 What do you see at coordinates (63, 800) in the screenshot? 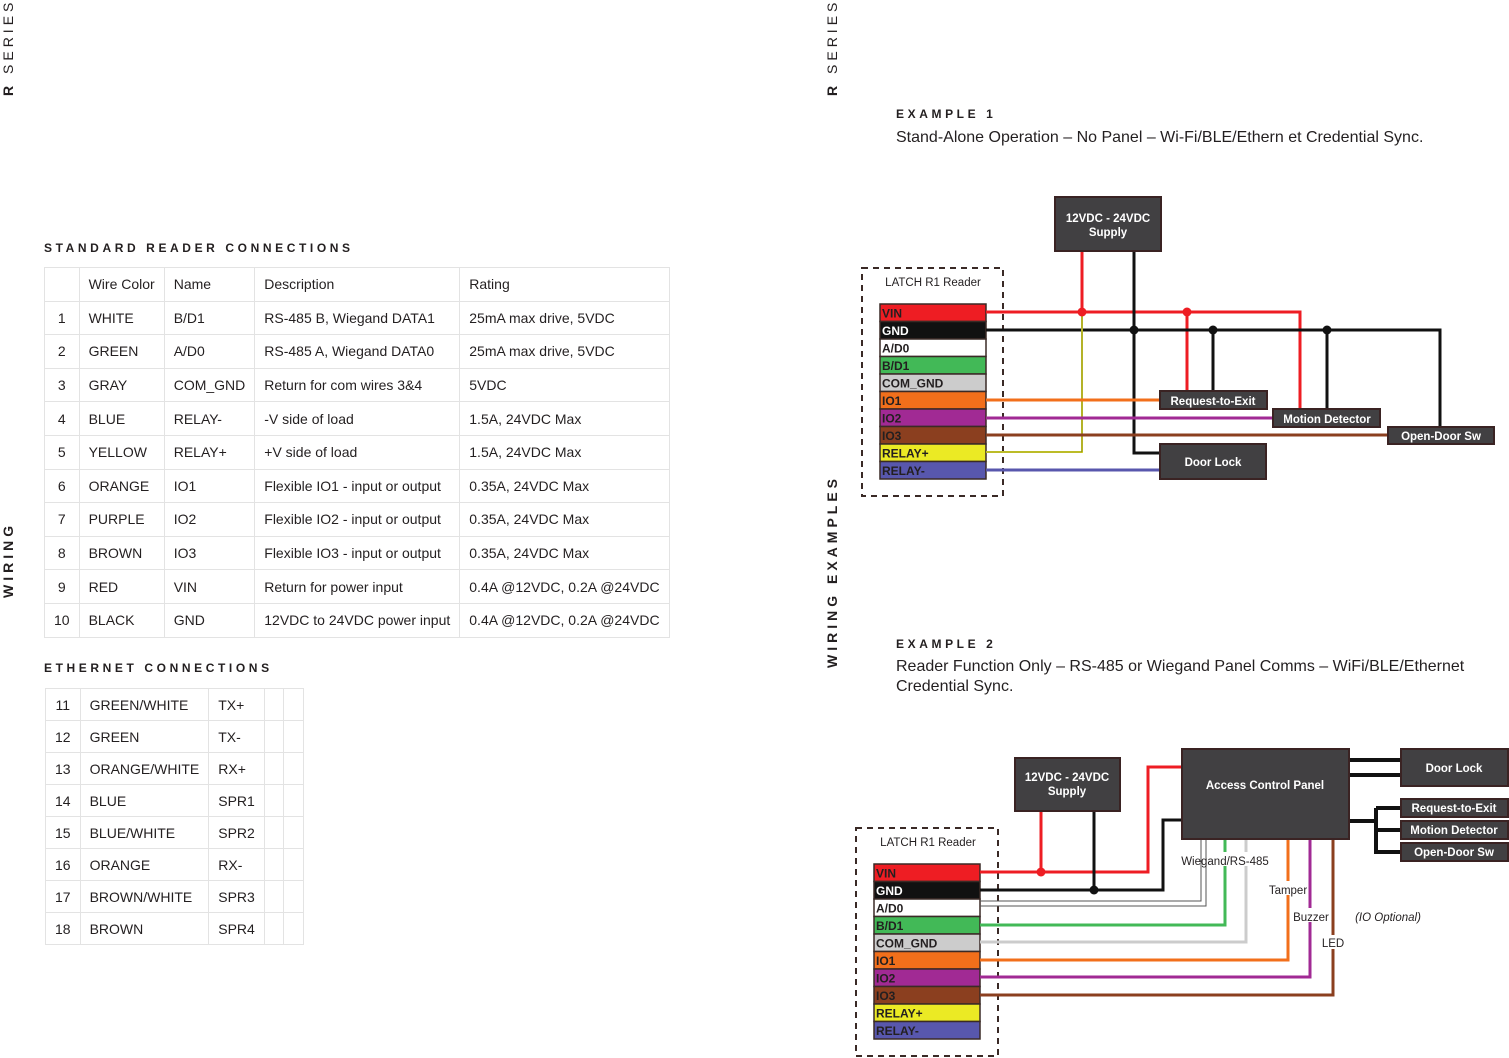
I see `table-cell: 14` at bounding box center [63, 800].